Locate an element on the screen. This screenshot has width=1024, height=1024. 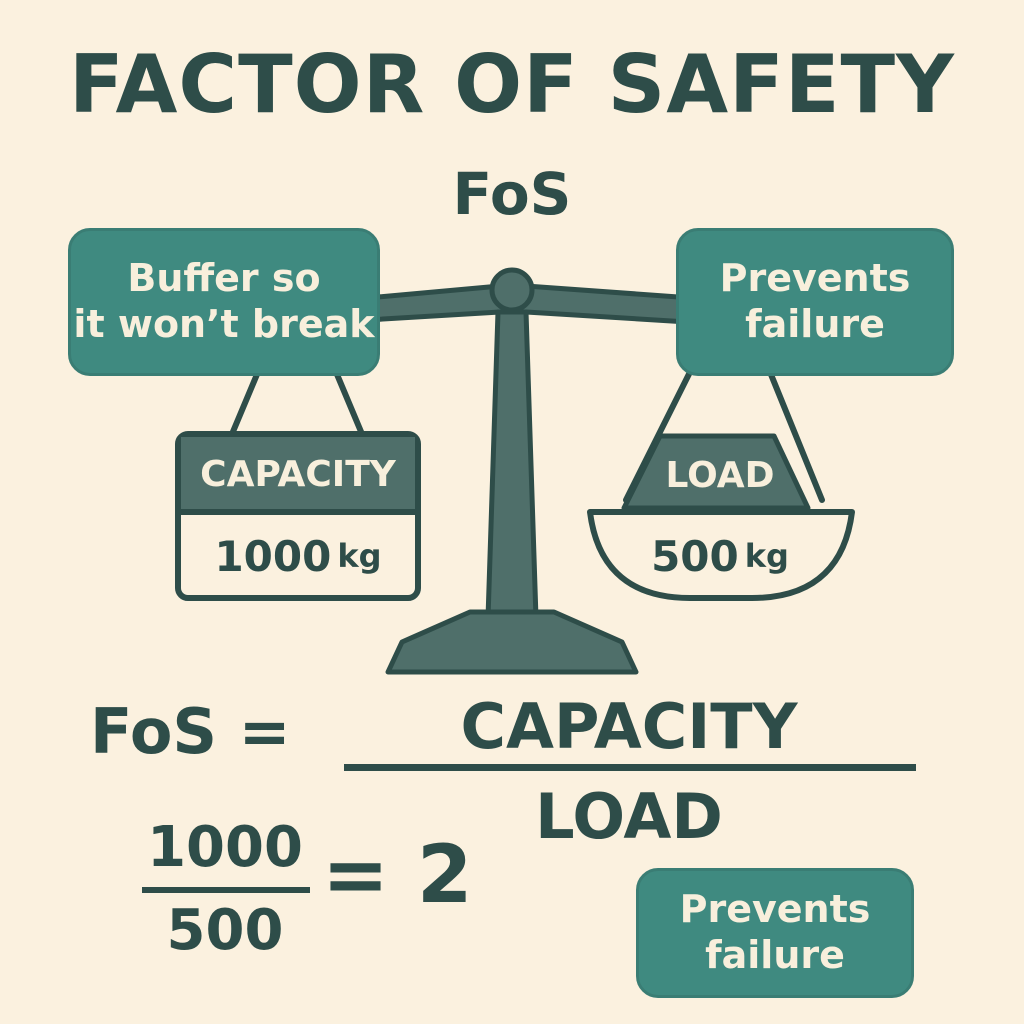
calc-numerator: 1000 is located at coordinates (225, 847).